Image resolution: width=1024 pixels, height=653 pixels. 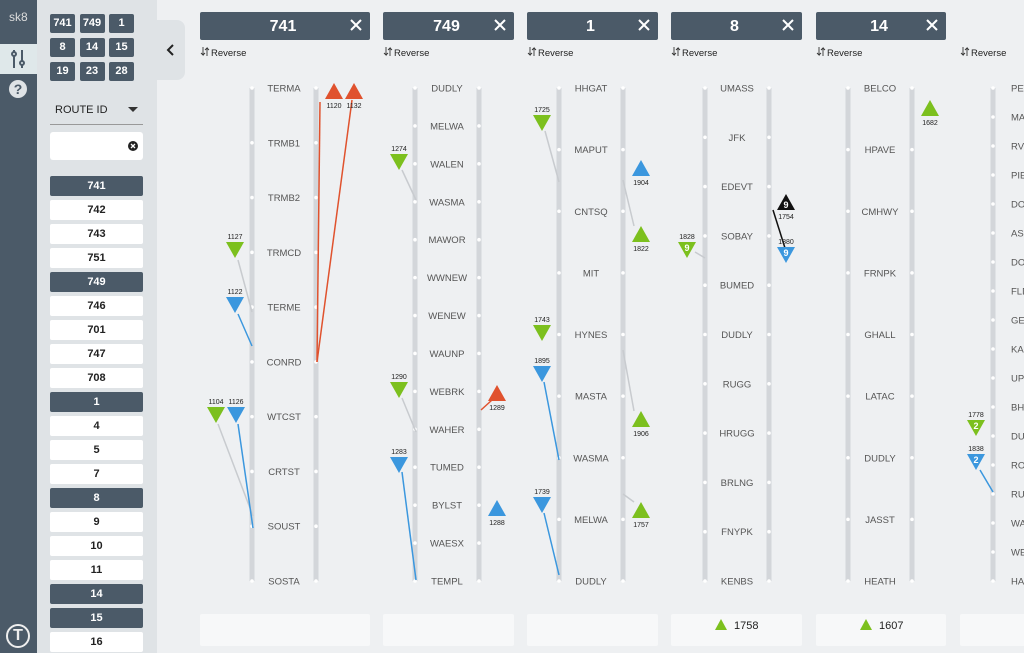 What do you see at coordinates (1017, 408) in the screenshot?
I see `stop-name: BH` at bounding box center [1017, 408].